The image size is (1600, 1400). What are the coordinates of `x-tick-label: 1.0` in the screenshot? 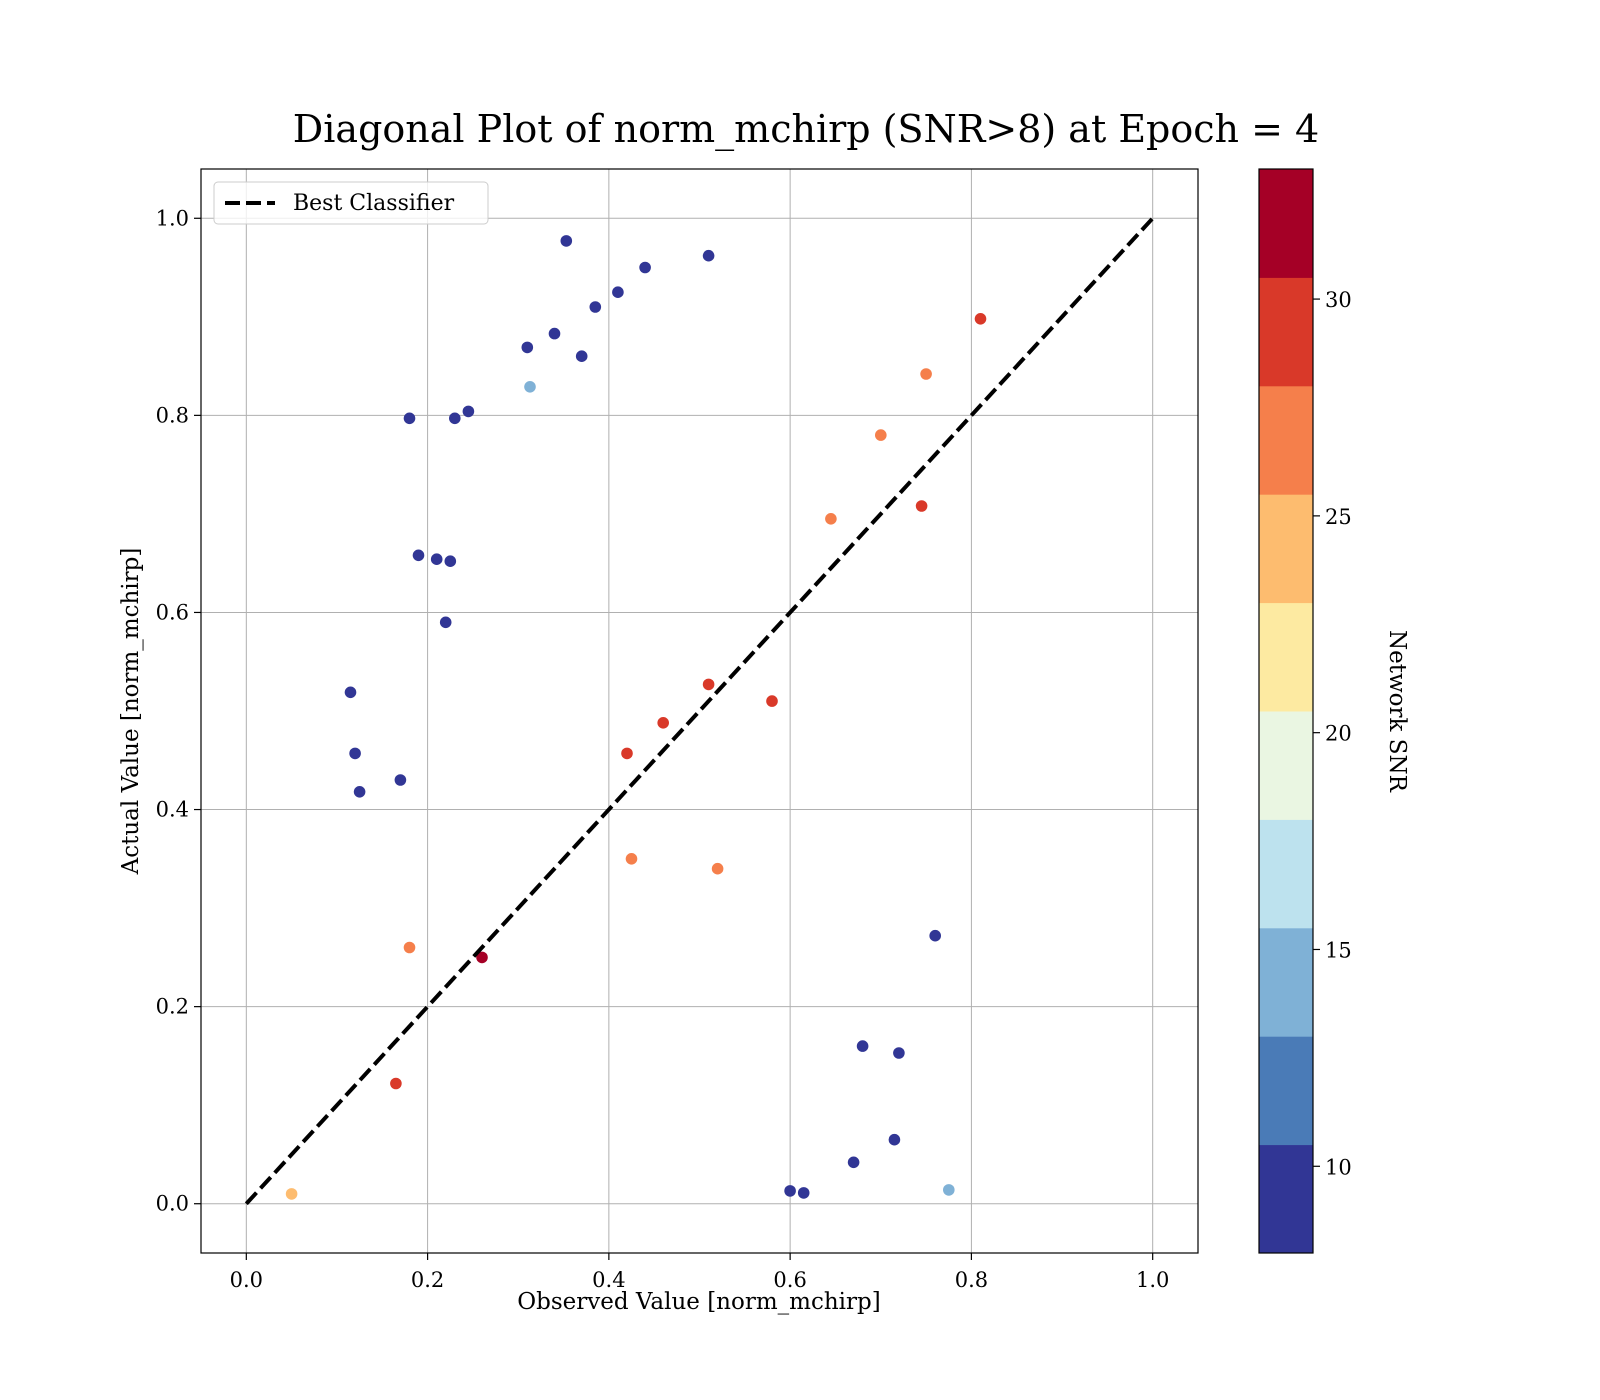 It's located at (1152, 1280).